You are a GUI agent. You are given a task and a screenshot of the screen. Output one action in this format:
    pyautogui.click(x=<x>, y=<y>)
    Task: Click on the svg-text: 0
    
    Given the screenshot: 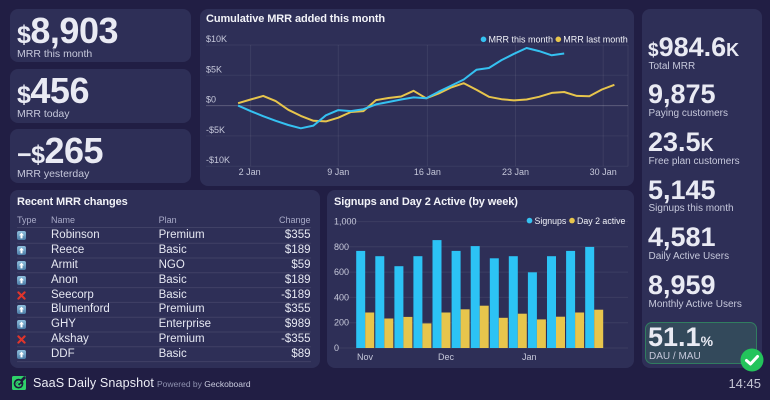 What is the action you would take?
    pyautogui.click(x=336, y=348)
    